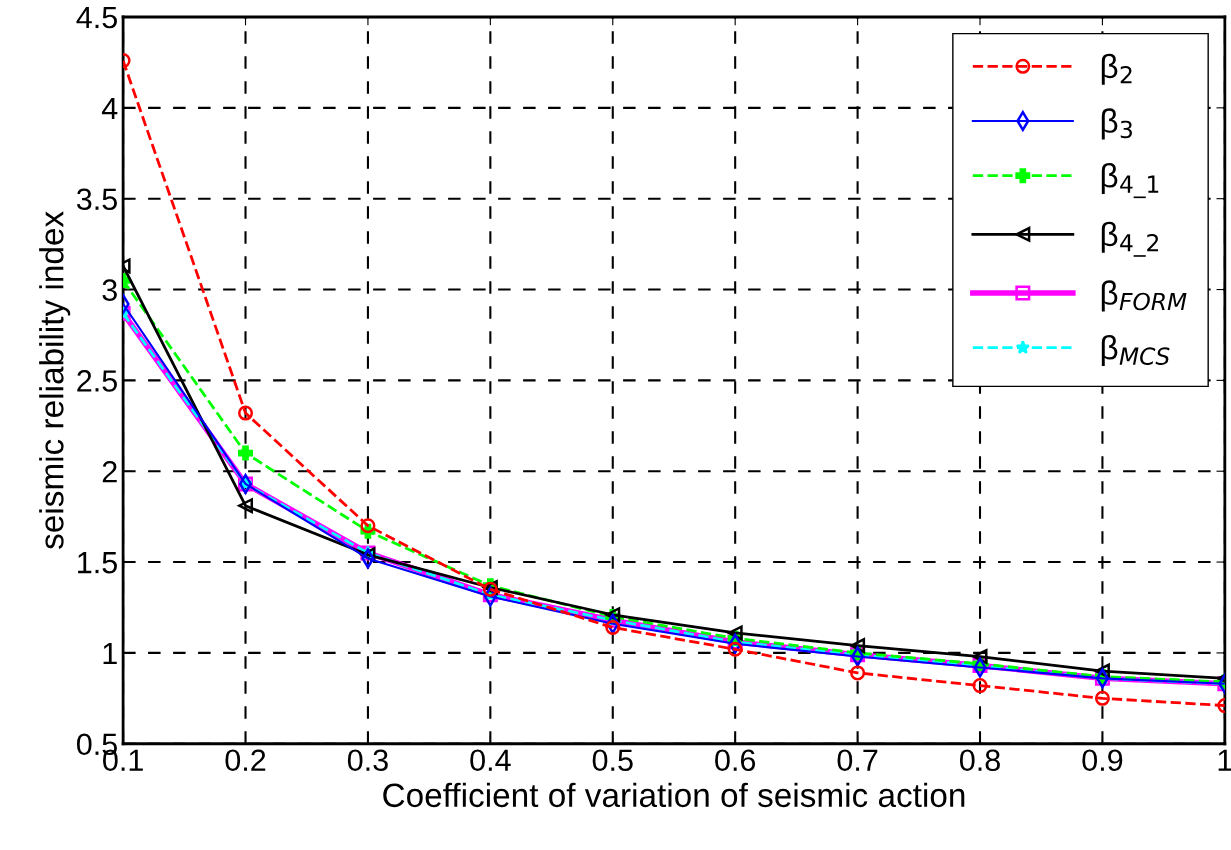  Describe the element at coordinates (110, 653) in the screenshot. I see `y-tick-label: 1` at that location.